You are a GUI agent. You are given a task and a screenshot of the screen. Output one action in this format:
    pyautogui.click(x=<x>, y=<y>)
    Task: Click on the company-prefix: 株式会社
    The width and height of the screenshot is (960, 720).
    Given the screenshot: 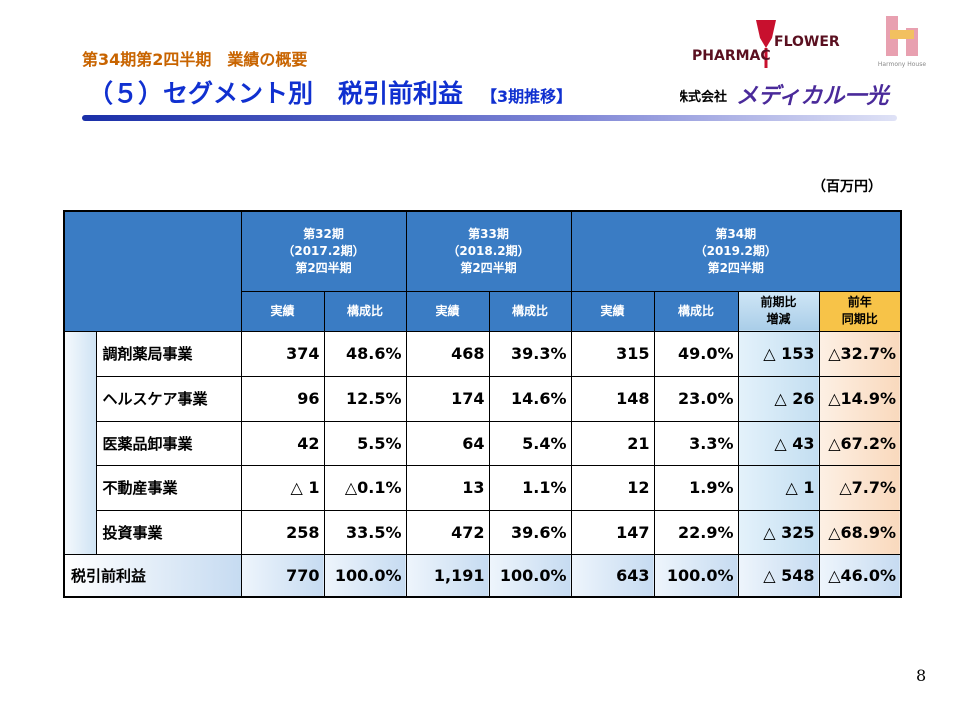 What is the action you would take?
    pyautogui.click(x=703, y=97)
    